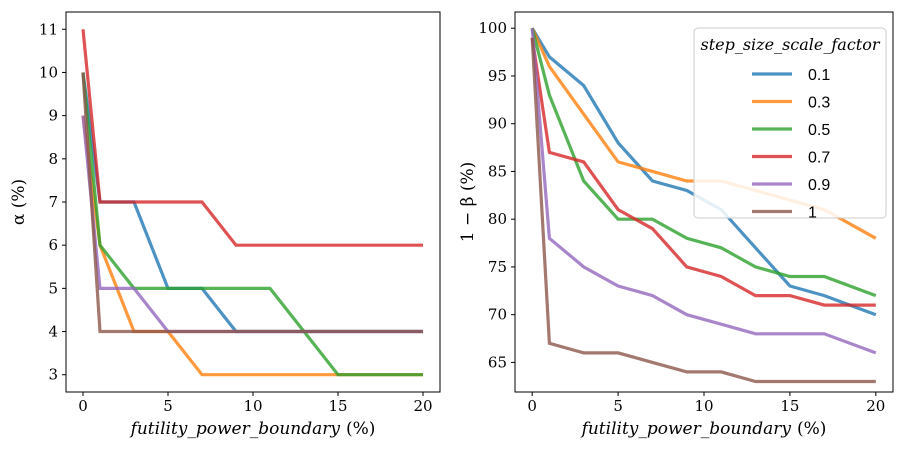 The width and height of the screenshot is (913, 457). What do you see at coordinates (819, 130) in the screenshot?
I see `legend-label-0.5: 0.5` at bounding box center [819, 130].